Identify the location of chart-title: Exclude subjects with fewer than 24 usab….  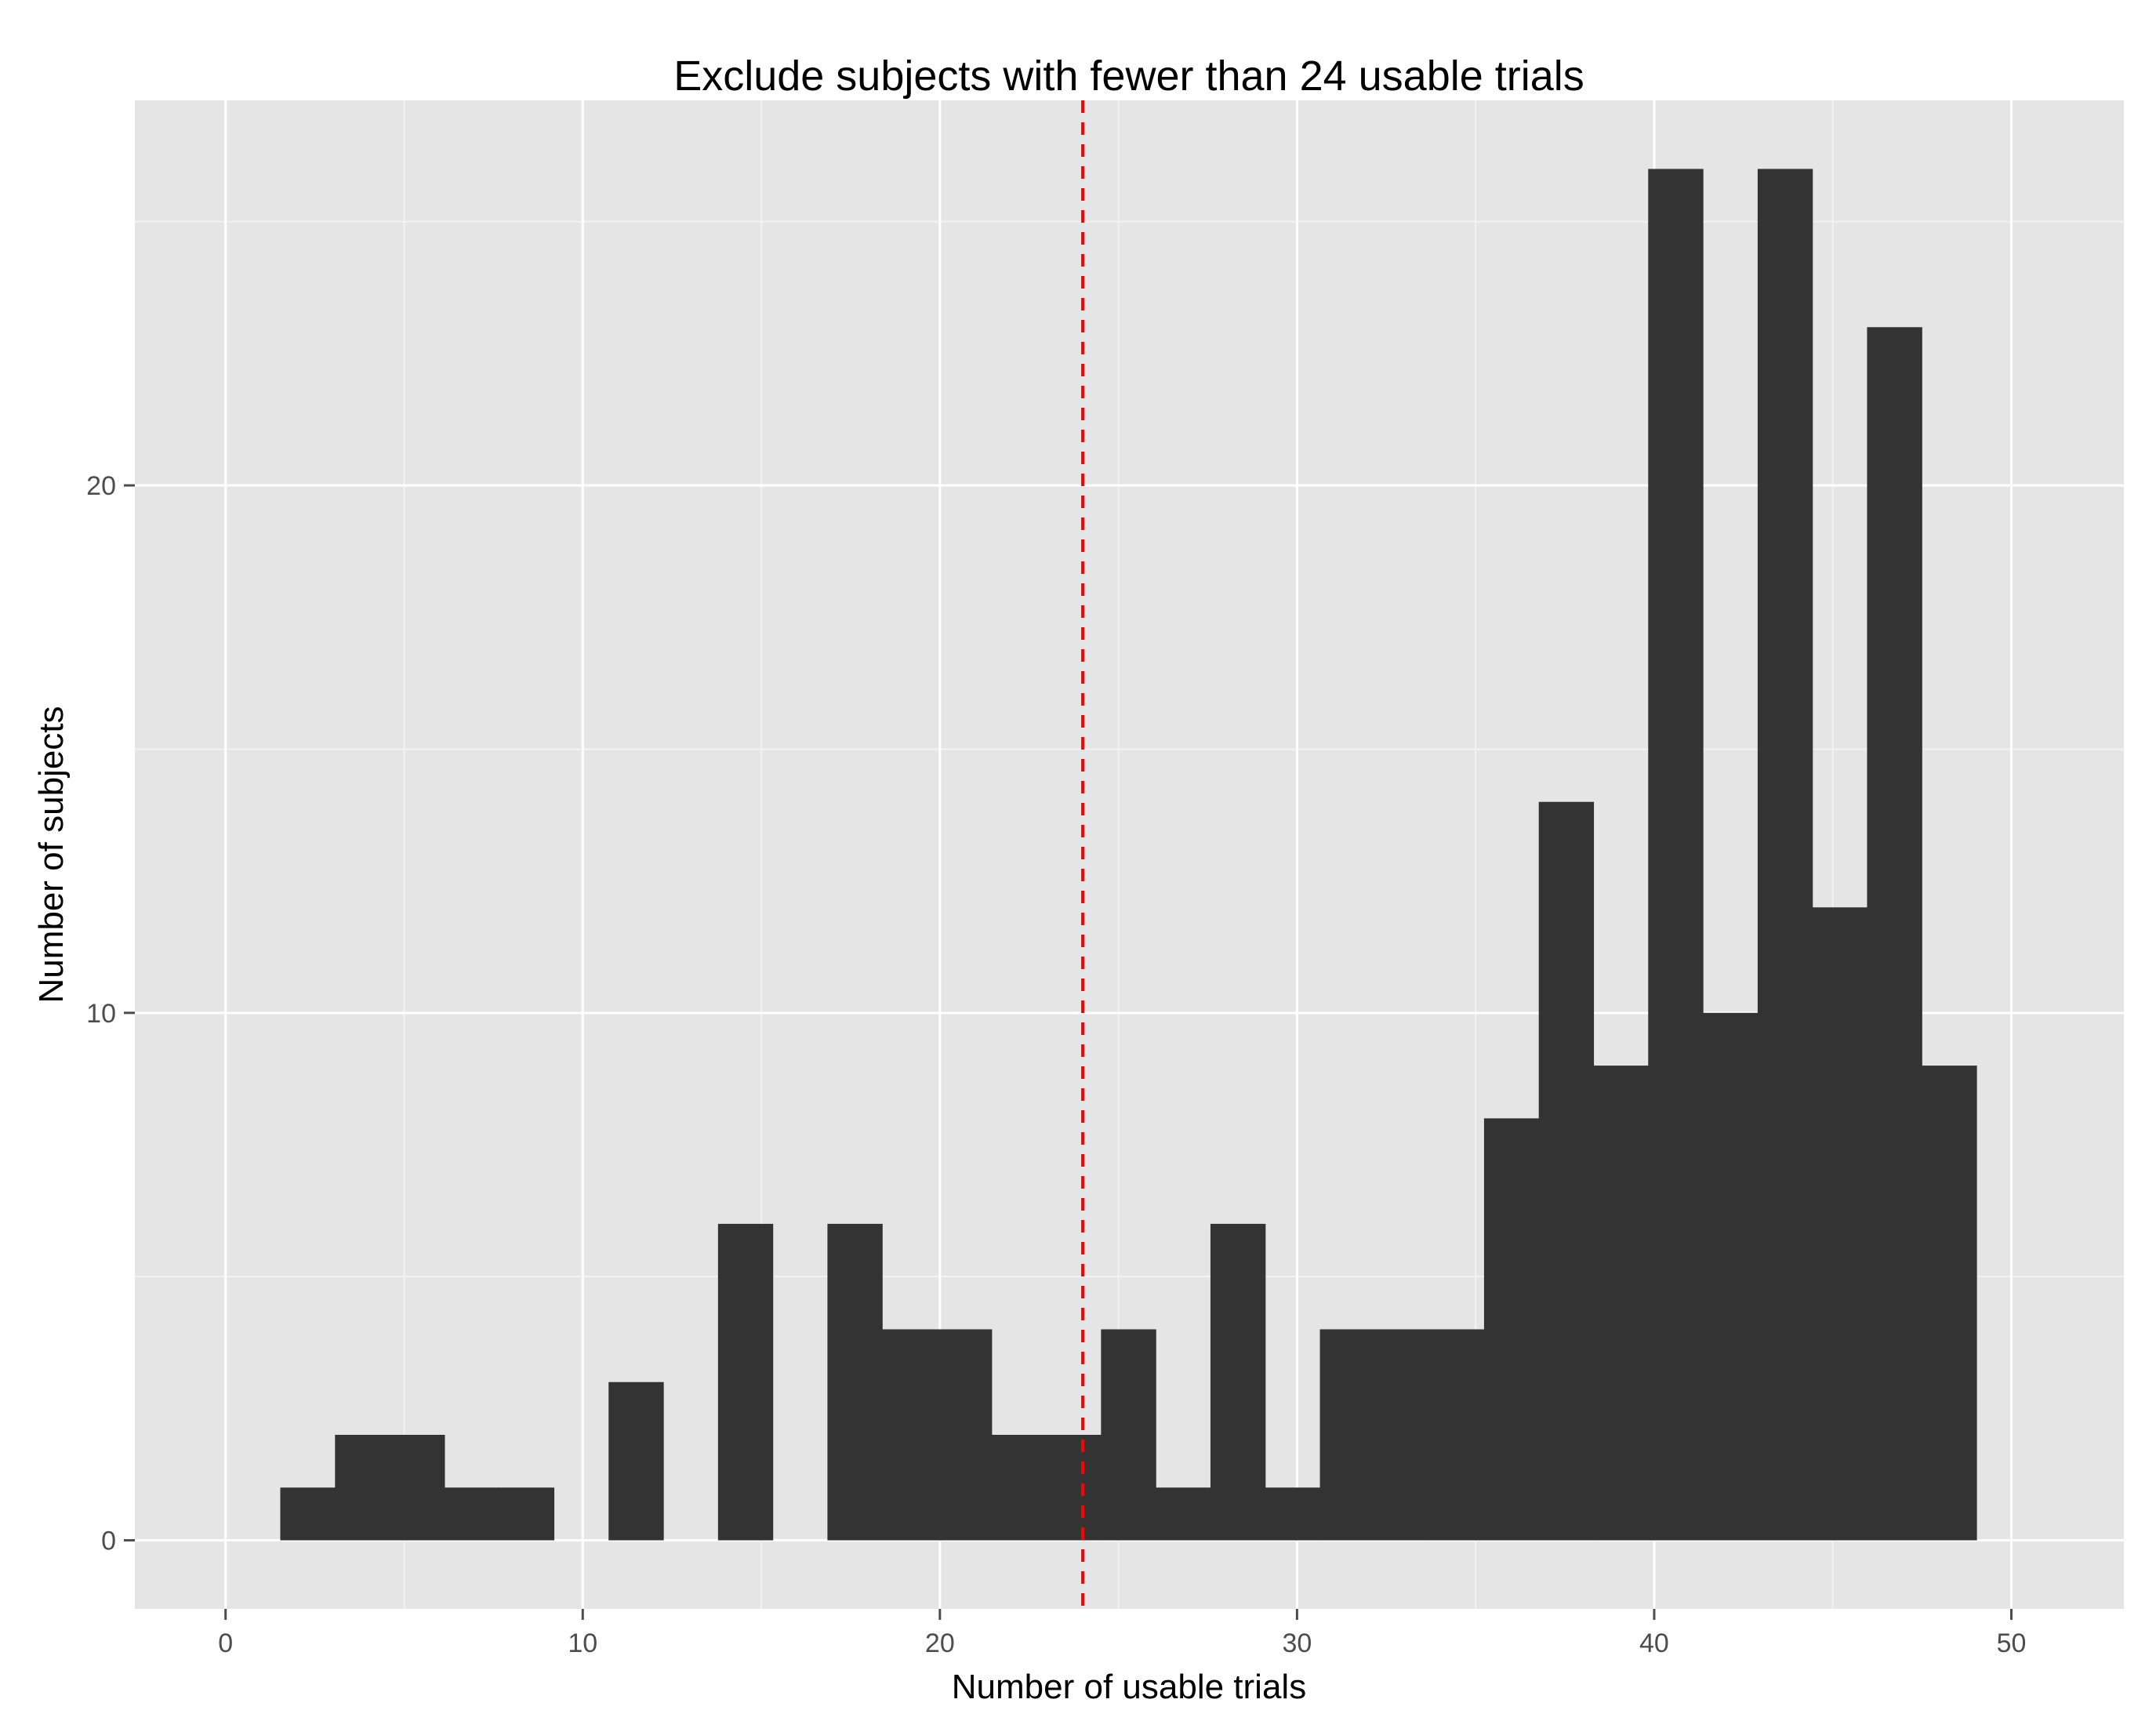
(1128, 76).